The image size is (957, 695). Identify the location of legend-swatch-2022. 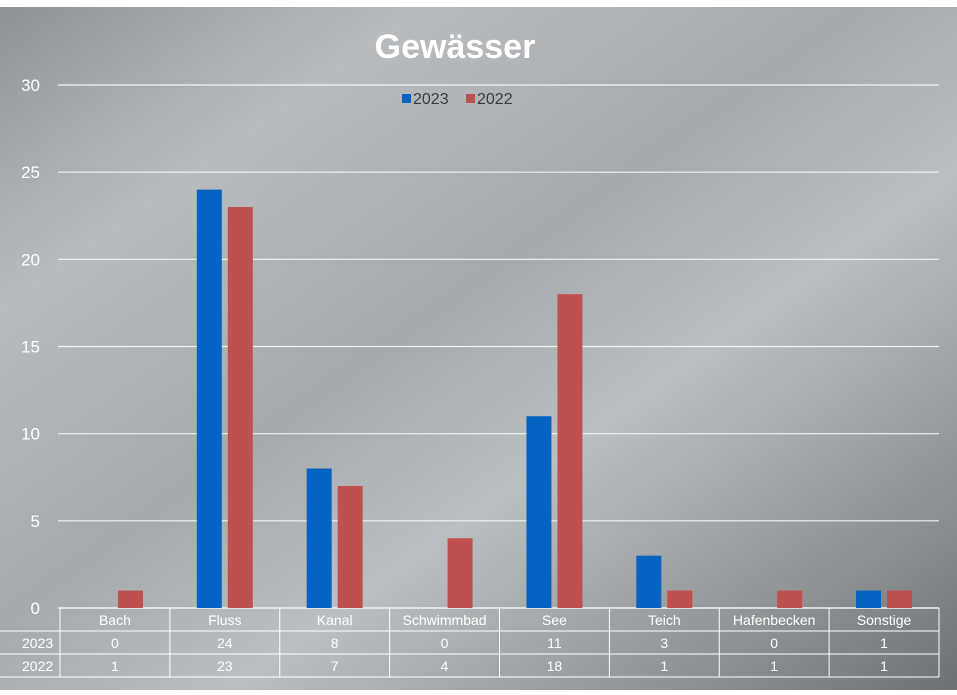
(470, 98).